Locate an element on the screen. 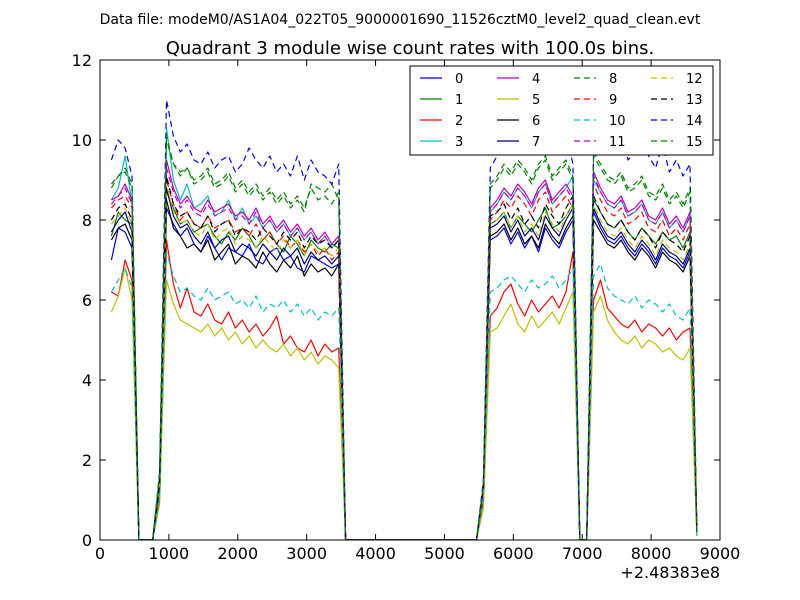 The image size is (800, 600). y-tick-label: 4 is located at coordinates (87, 380).